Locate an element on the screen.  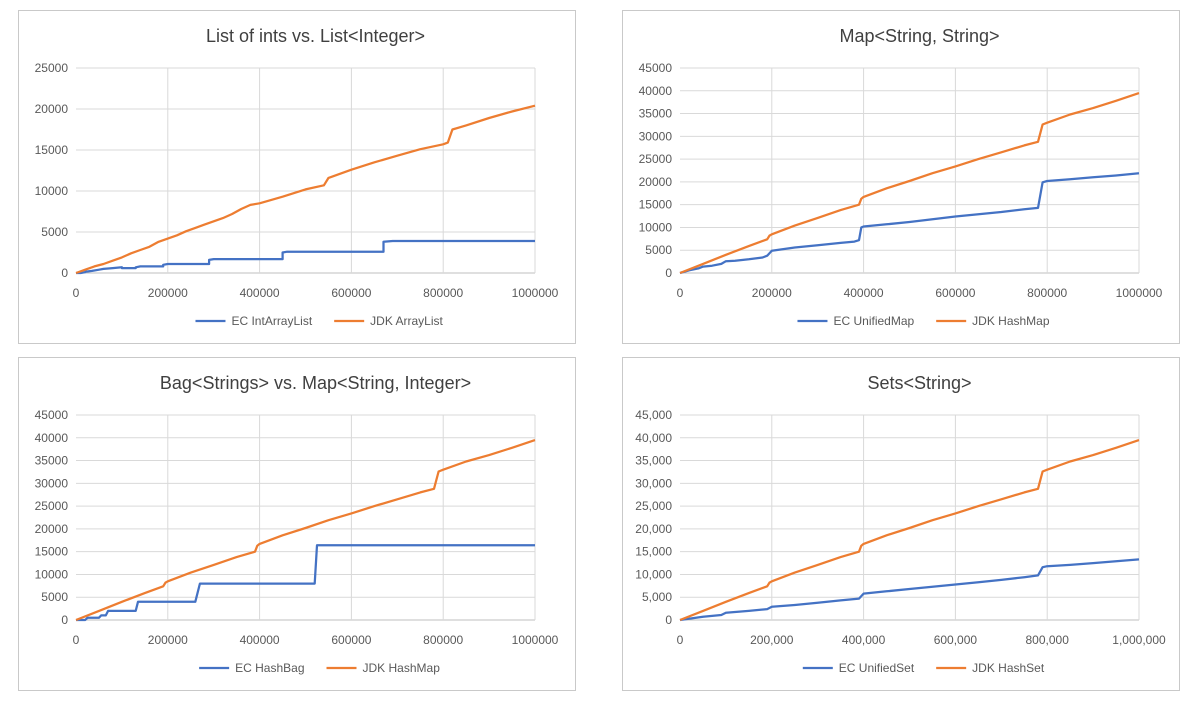
y-tick-label: 30,000 is located at coordinates (653, 483).